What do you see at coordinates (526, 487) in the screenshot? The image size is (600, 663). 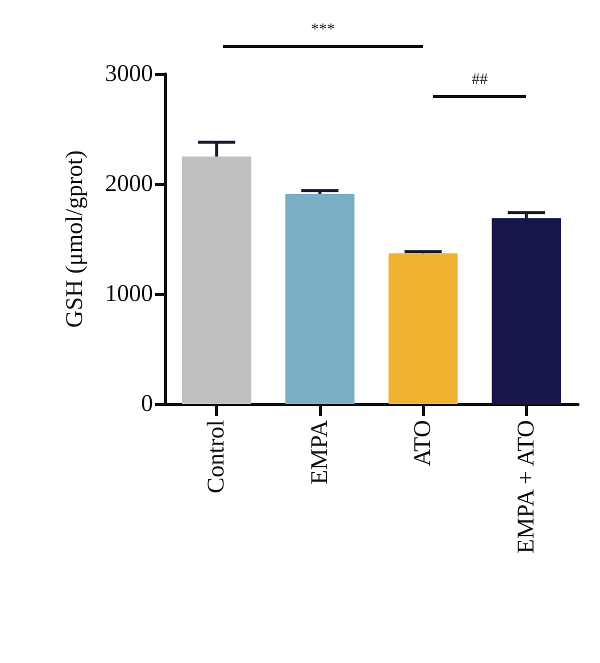 I see `x-tick-label: EMPA + ATO` at bounding box center [526, 487].